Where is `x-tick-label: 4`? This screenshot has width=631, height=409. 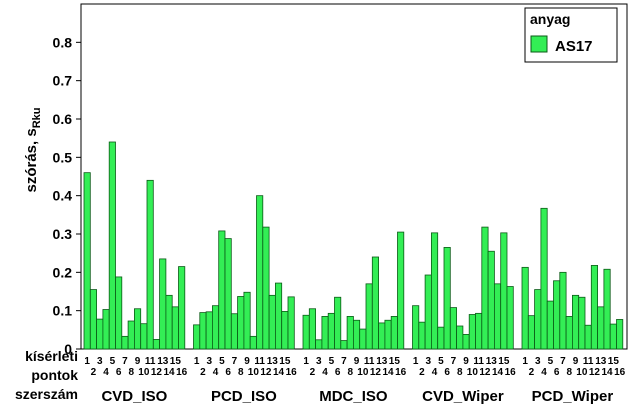 x-tick-label: 4 is located at coordinates (544, 372).